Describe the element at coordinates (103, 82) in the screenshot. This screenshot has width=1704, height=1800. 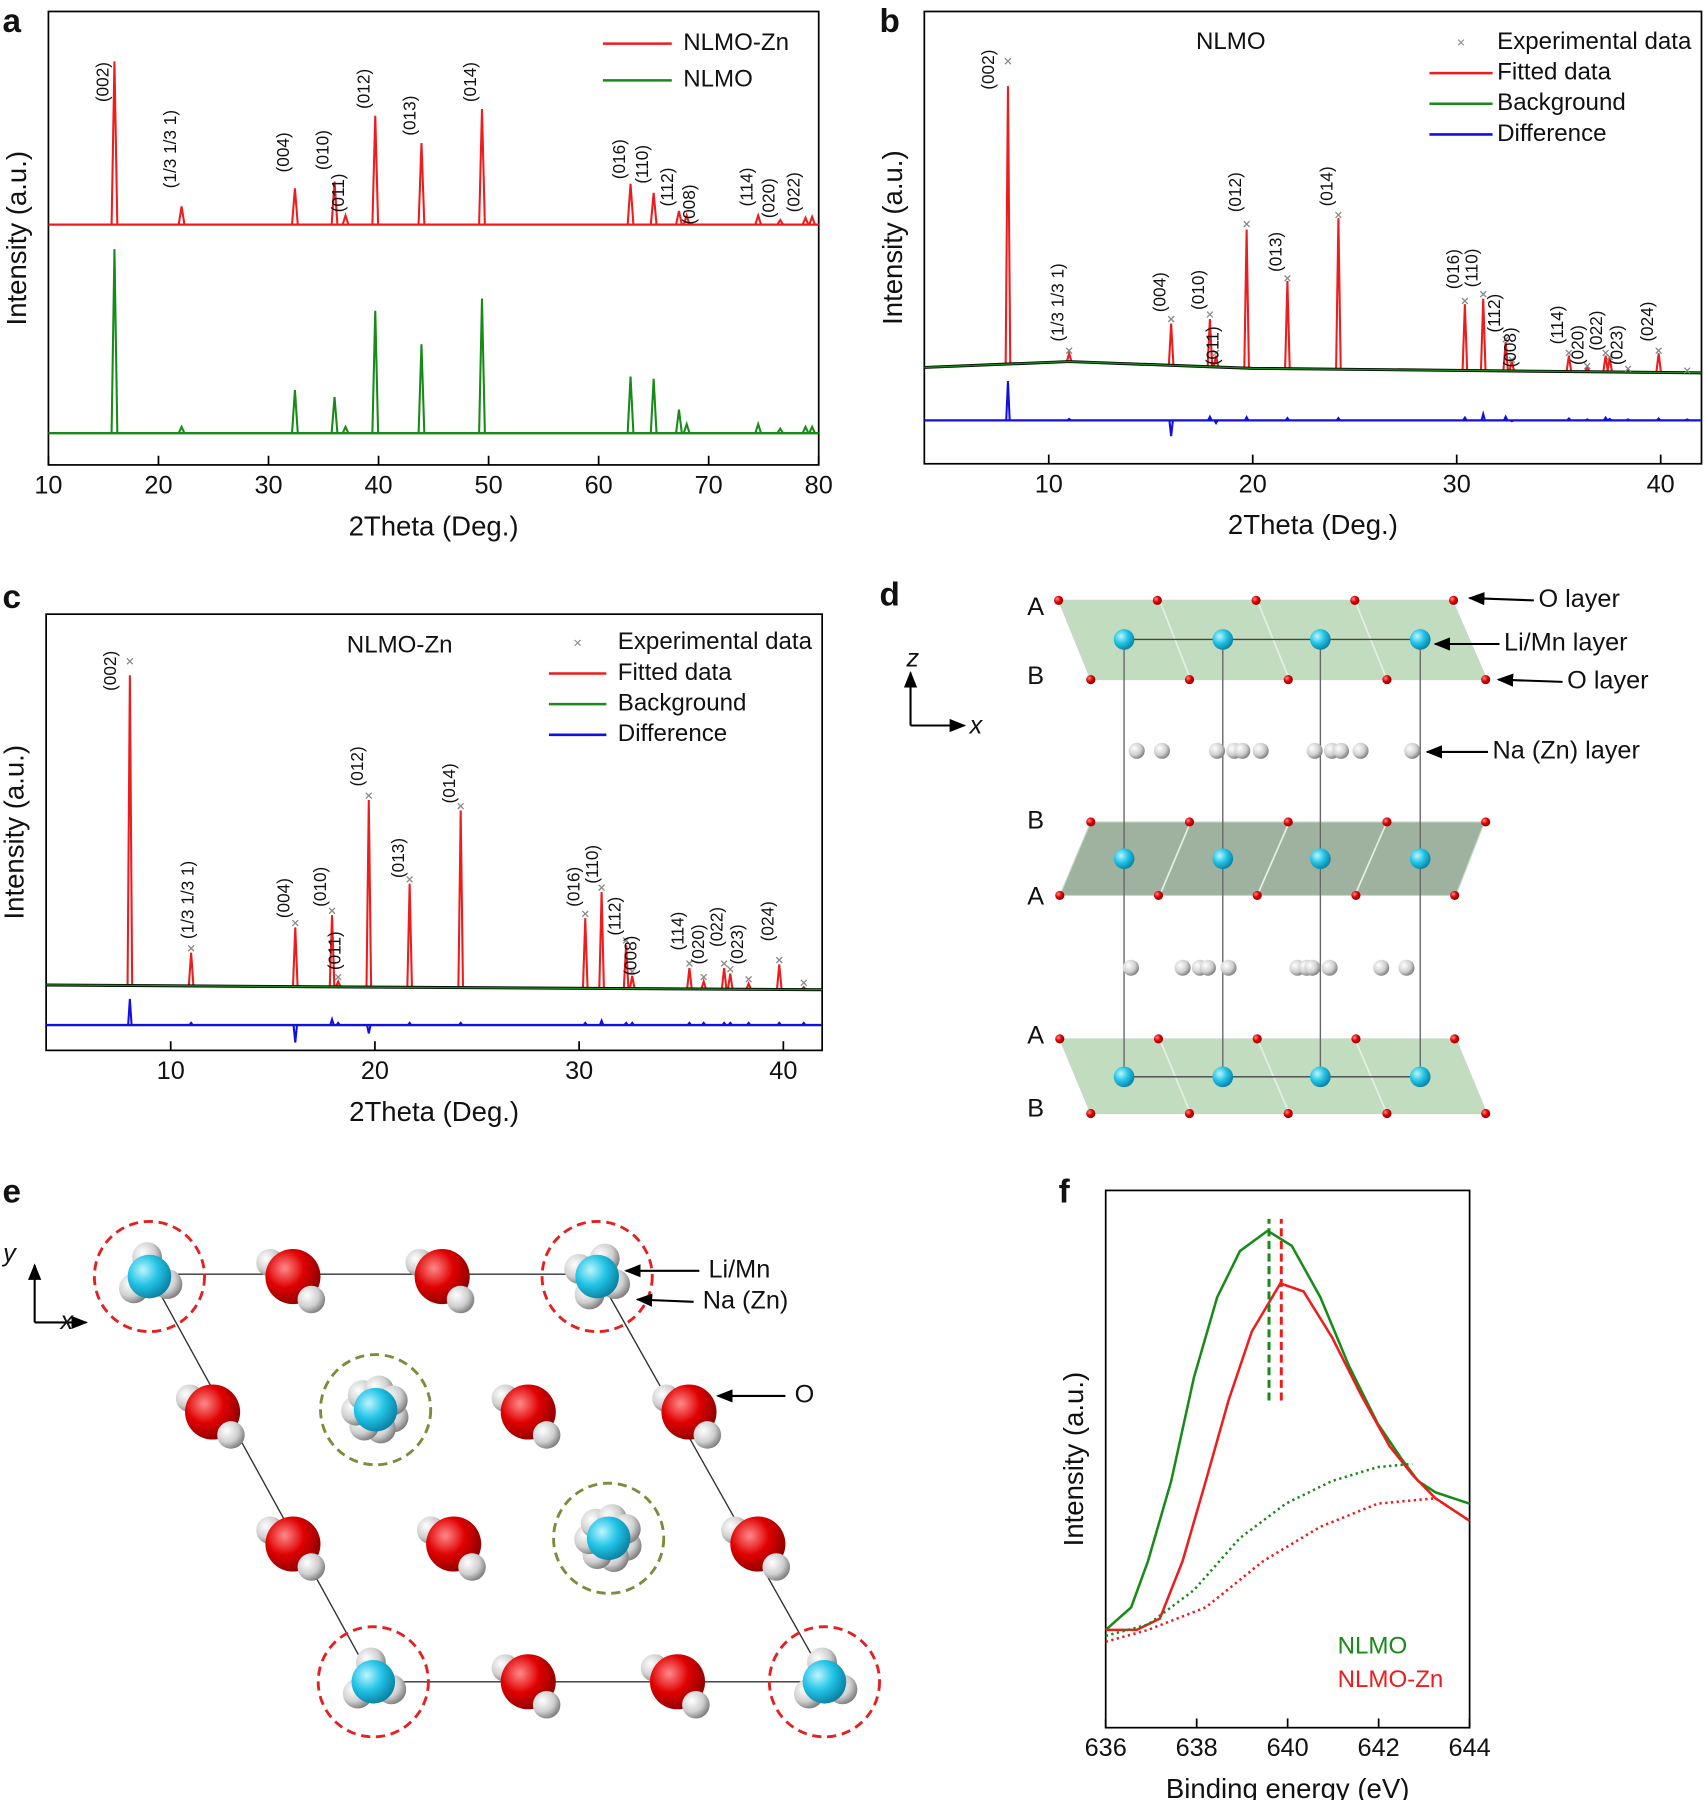
I see `peak-label: (002)` at that location.